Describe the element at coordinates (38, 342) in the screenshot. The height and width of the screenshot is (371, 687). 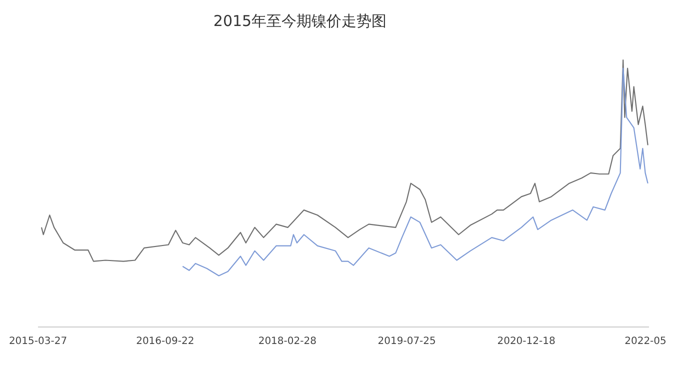
I see `x-tick-label: 2015-03-27` at that location.